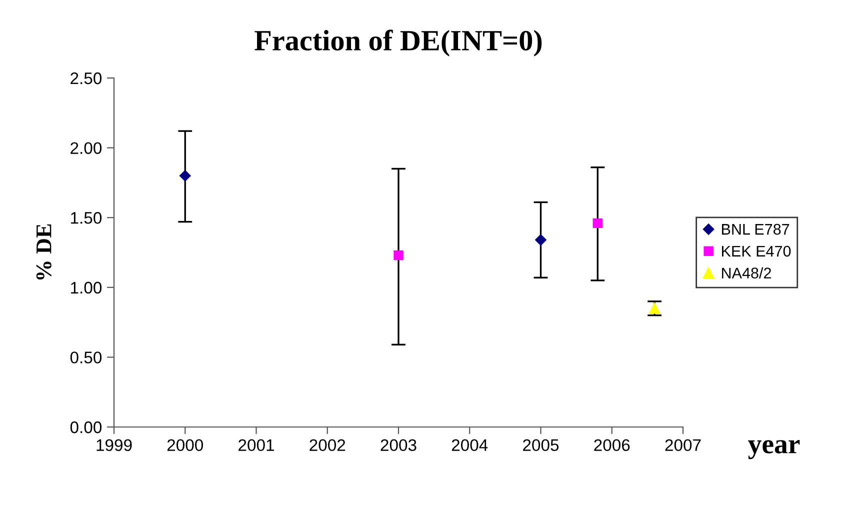 The width and height of the screenshot is (844, 505). What do you see at coordinates (541, 445) in the screenshot?
I see `x-tick-label: 2005` at bounding box center [541, 445].